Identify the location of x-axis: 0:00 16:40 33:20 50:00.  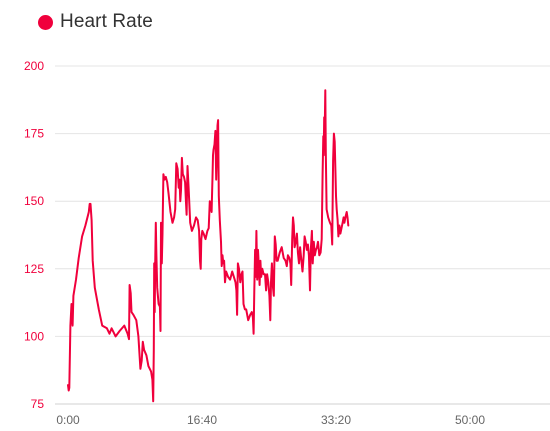
(270, 420).